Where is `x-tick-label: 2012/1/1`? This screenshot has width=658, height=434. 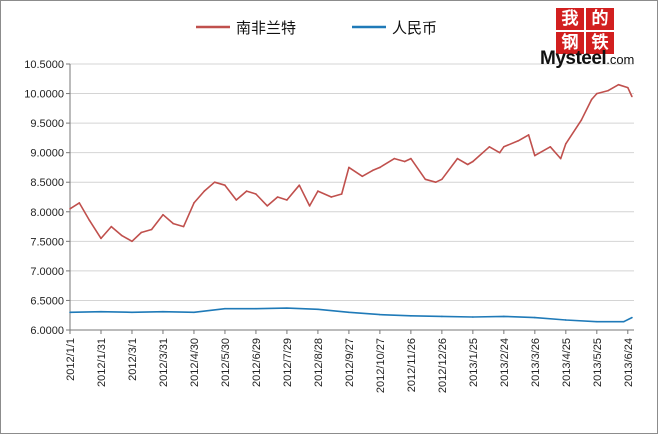
x-tick-label: 2012/1/1 is located at coordinates (71, 359).